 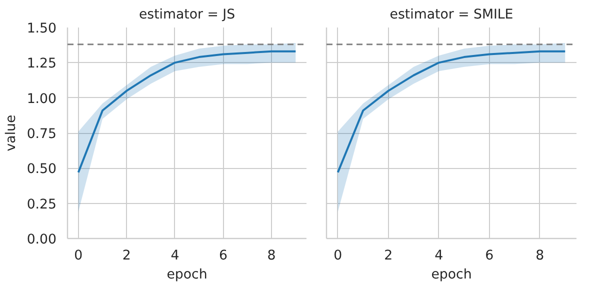 I want to click on y-tick-label: 1.50, so click(x=41, y=29).